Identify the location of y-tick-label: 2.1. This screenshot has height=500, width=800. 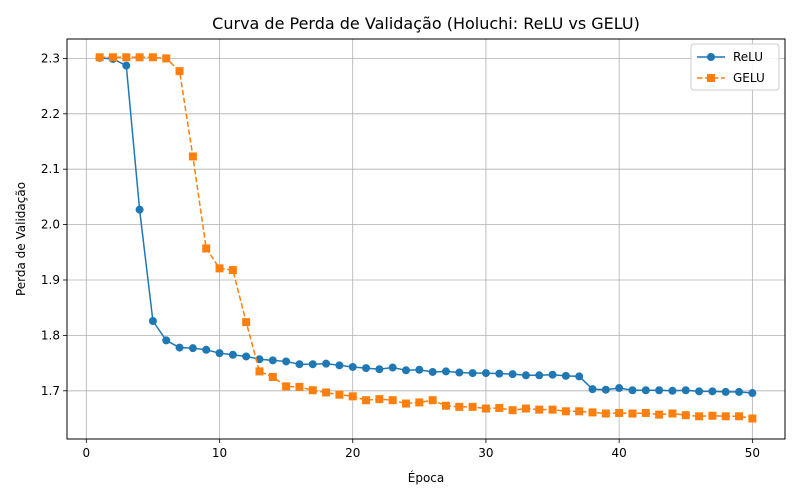
(50, 169).